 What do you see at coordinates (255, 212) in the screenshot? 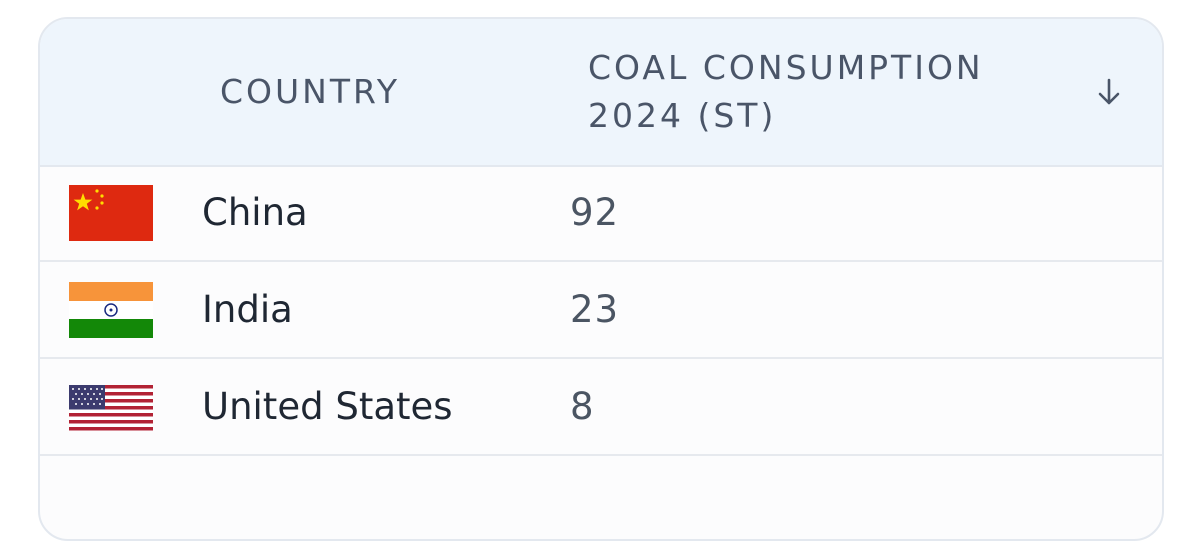
I see `country-name: China` at bounding box center [255, 212].